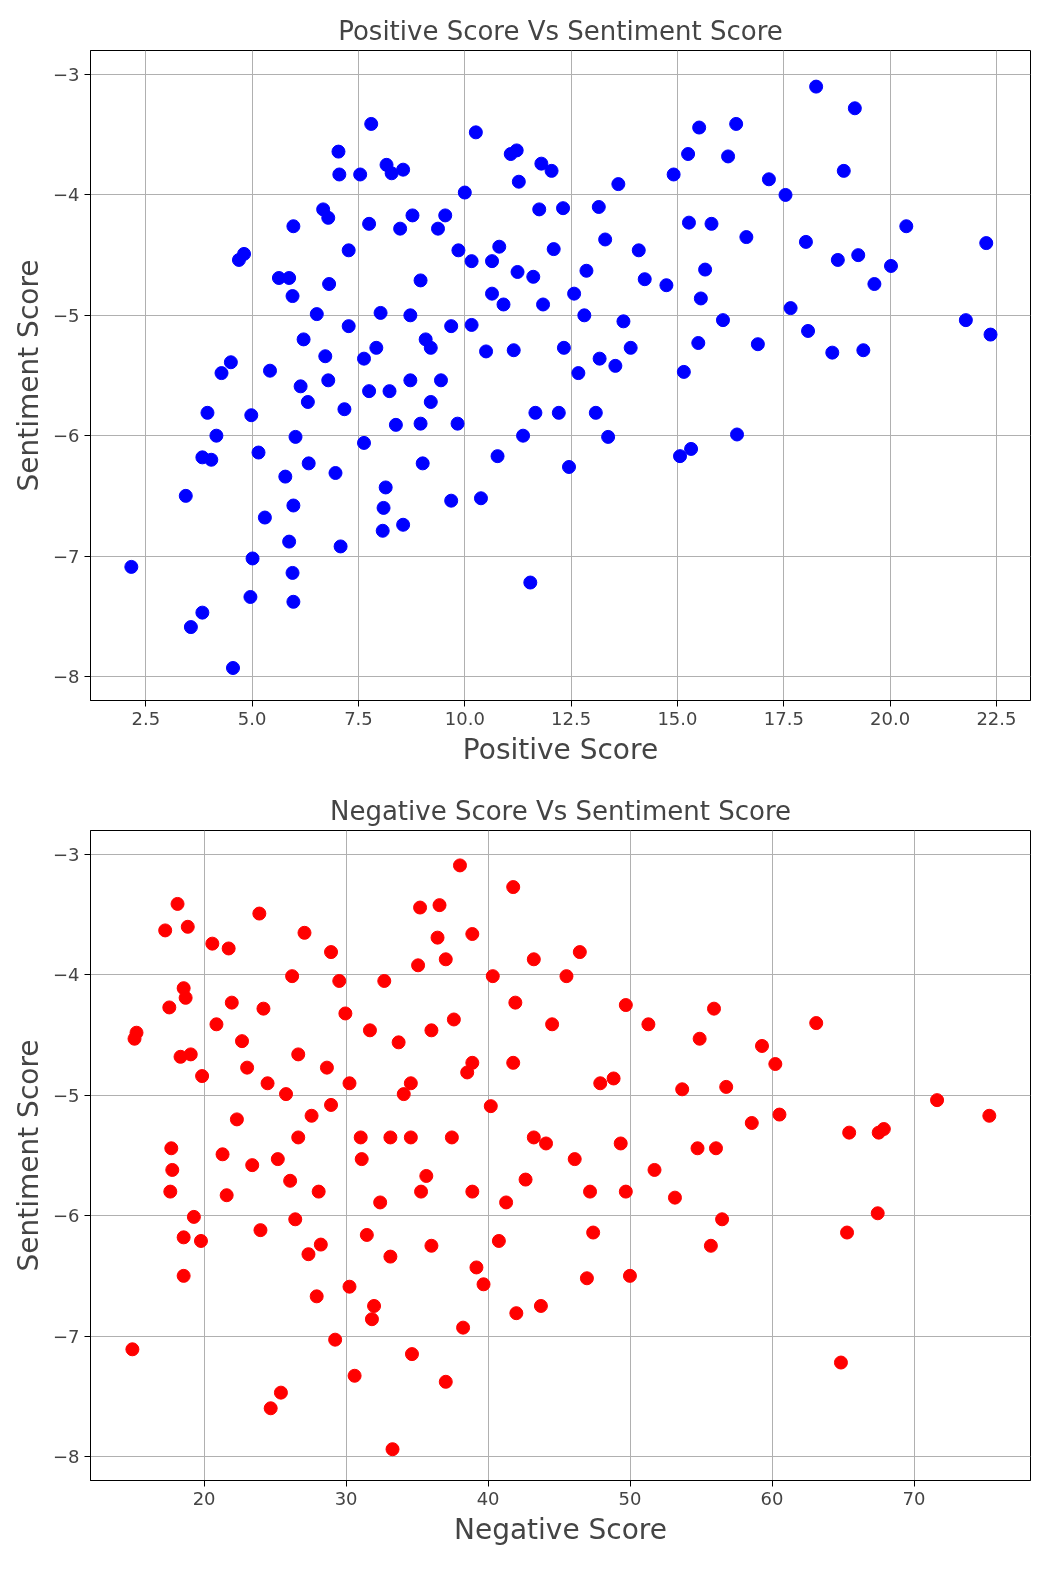 Image resolution: width=1051 pixels, height=1571 pixels. Describe the element at coordinates (464, 718) in the screenshot. I see `x-tick-label: 10.0` at that location.